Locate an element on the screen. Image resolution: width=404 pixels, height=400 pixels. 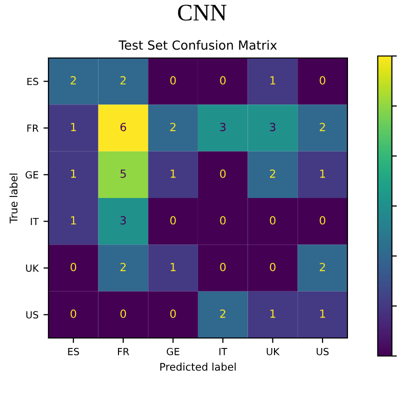
x-tick-label: IT is located at coordinates (223, 352).